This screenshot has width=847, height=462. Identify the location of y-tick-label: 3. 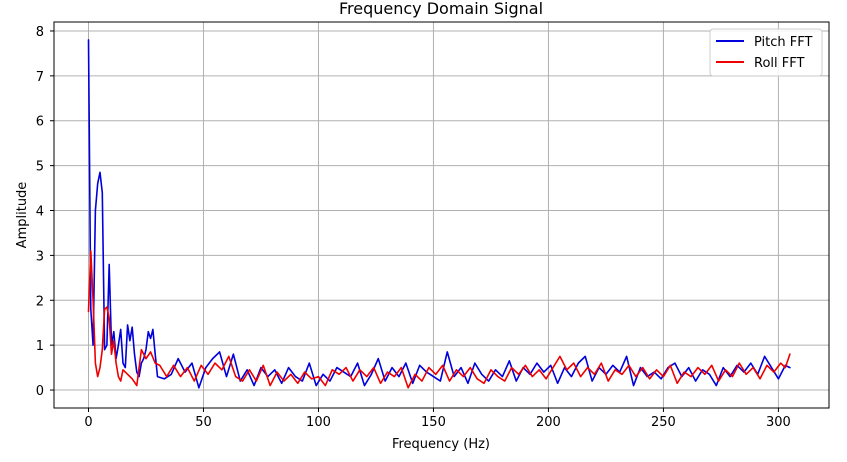
(40, 256).